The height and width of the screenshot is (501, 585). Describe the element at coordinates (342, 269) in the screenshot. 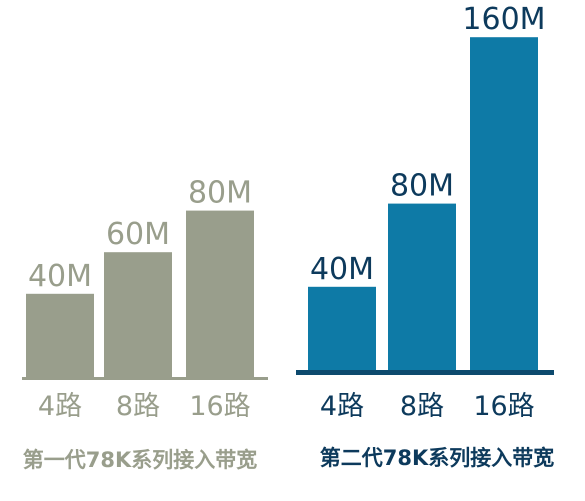

I see `data-label-2-1: 40M` at that location.